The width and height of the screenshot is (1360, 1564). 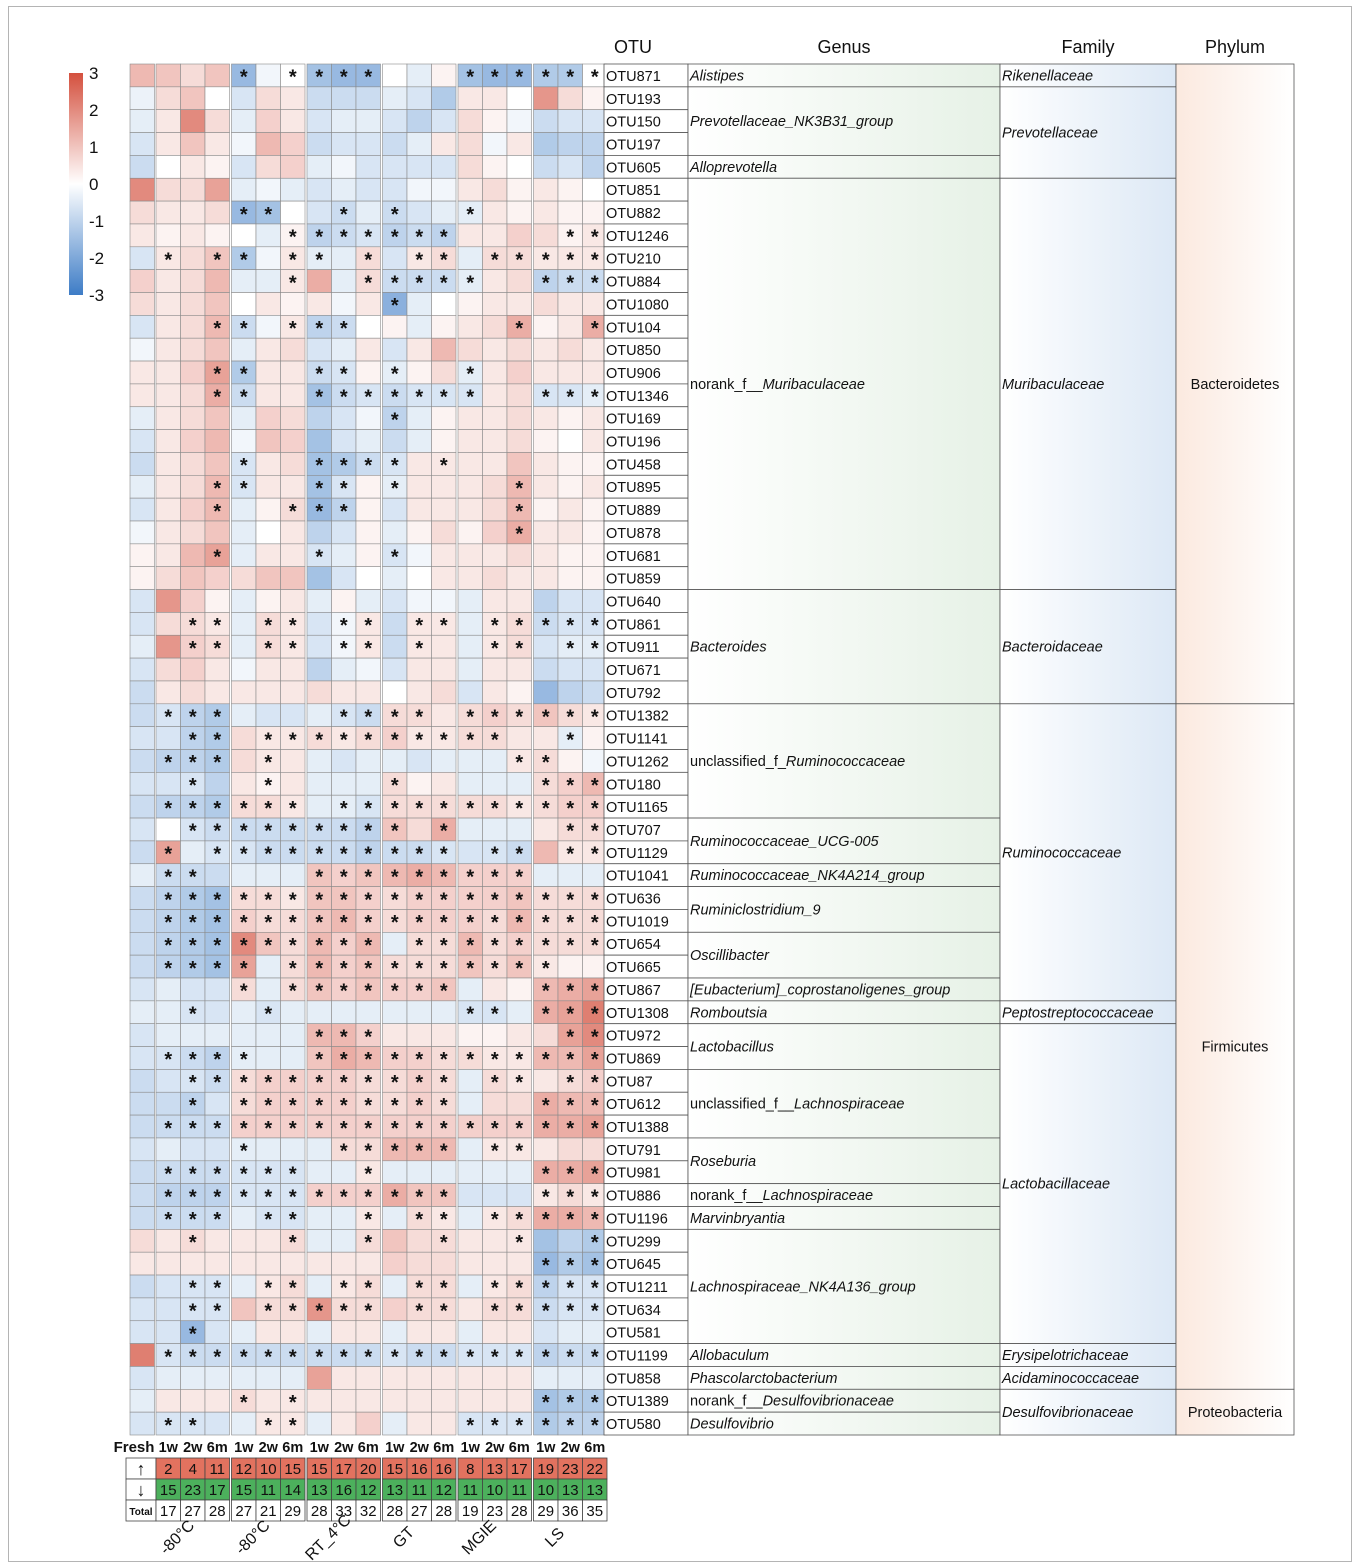 I want to click on genus-label: Alloprevotella, so click(x=733, y=168).